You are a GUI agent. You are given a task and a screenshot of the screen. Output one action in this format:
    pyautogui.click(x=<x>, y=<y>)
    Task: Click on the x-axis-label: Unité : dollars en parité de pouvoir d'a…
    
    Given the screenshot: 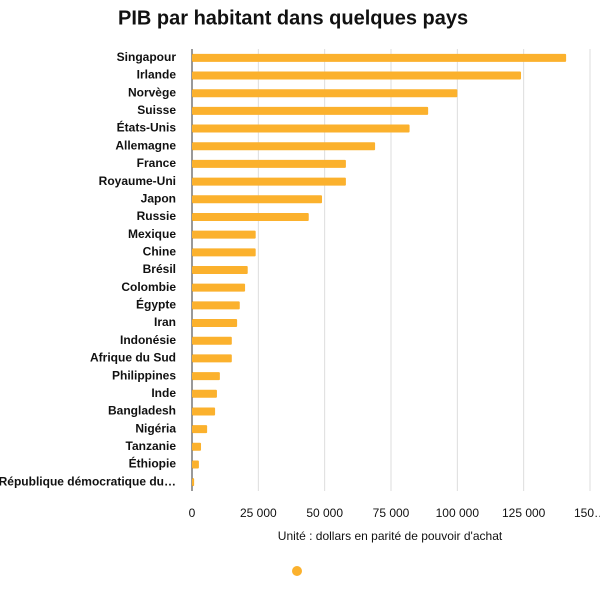 What is the action you would take?
    pyautogui.click(x=390, y=536)
    